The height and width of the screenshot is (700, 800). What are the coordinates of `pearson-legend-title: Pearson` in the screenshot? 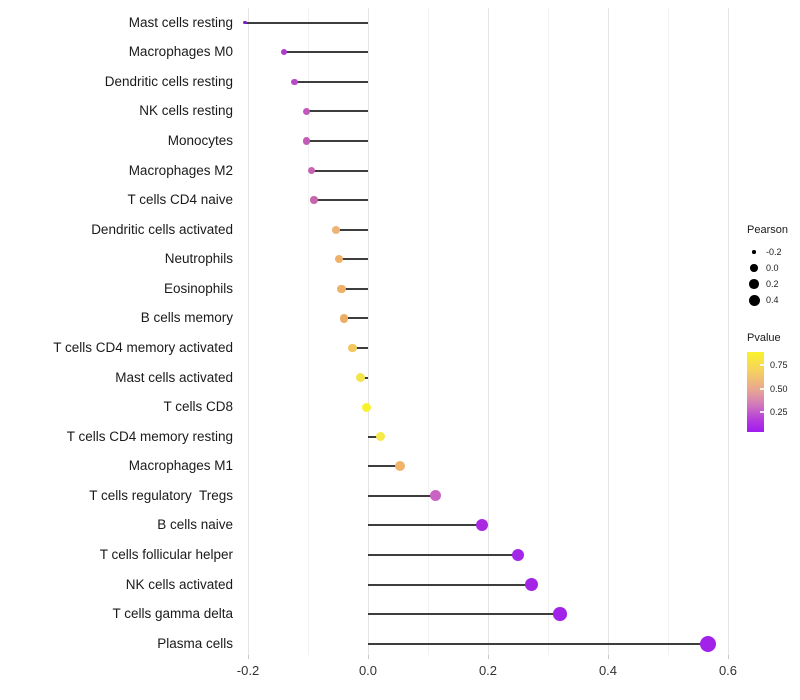 It's located at (767, 230).